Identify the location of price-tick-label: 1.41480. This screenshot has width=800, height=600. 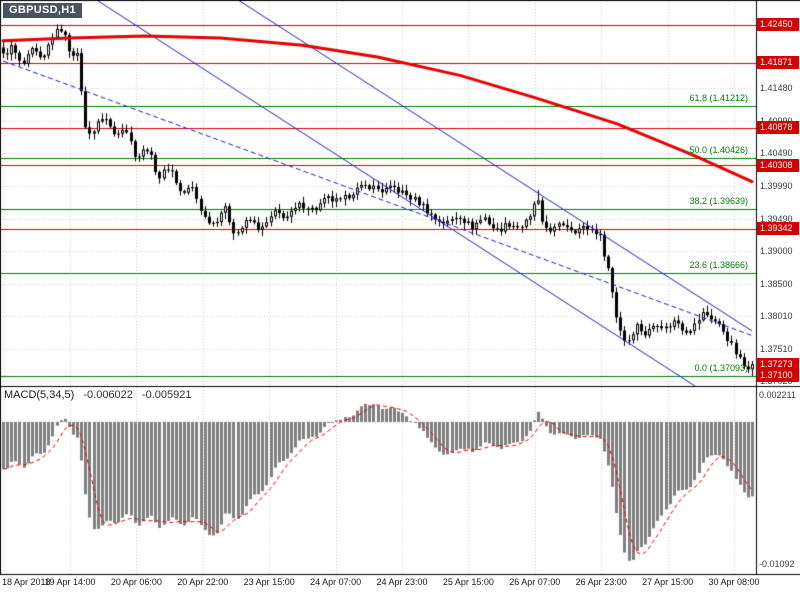
(776, 88).